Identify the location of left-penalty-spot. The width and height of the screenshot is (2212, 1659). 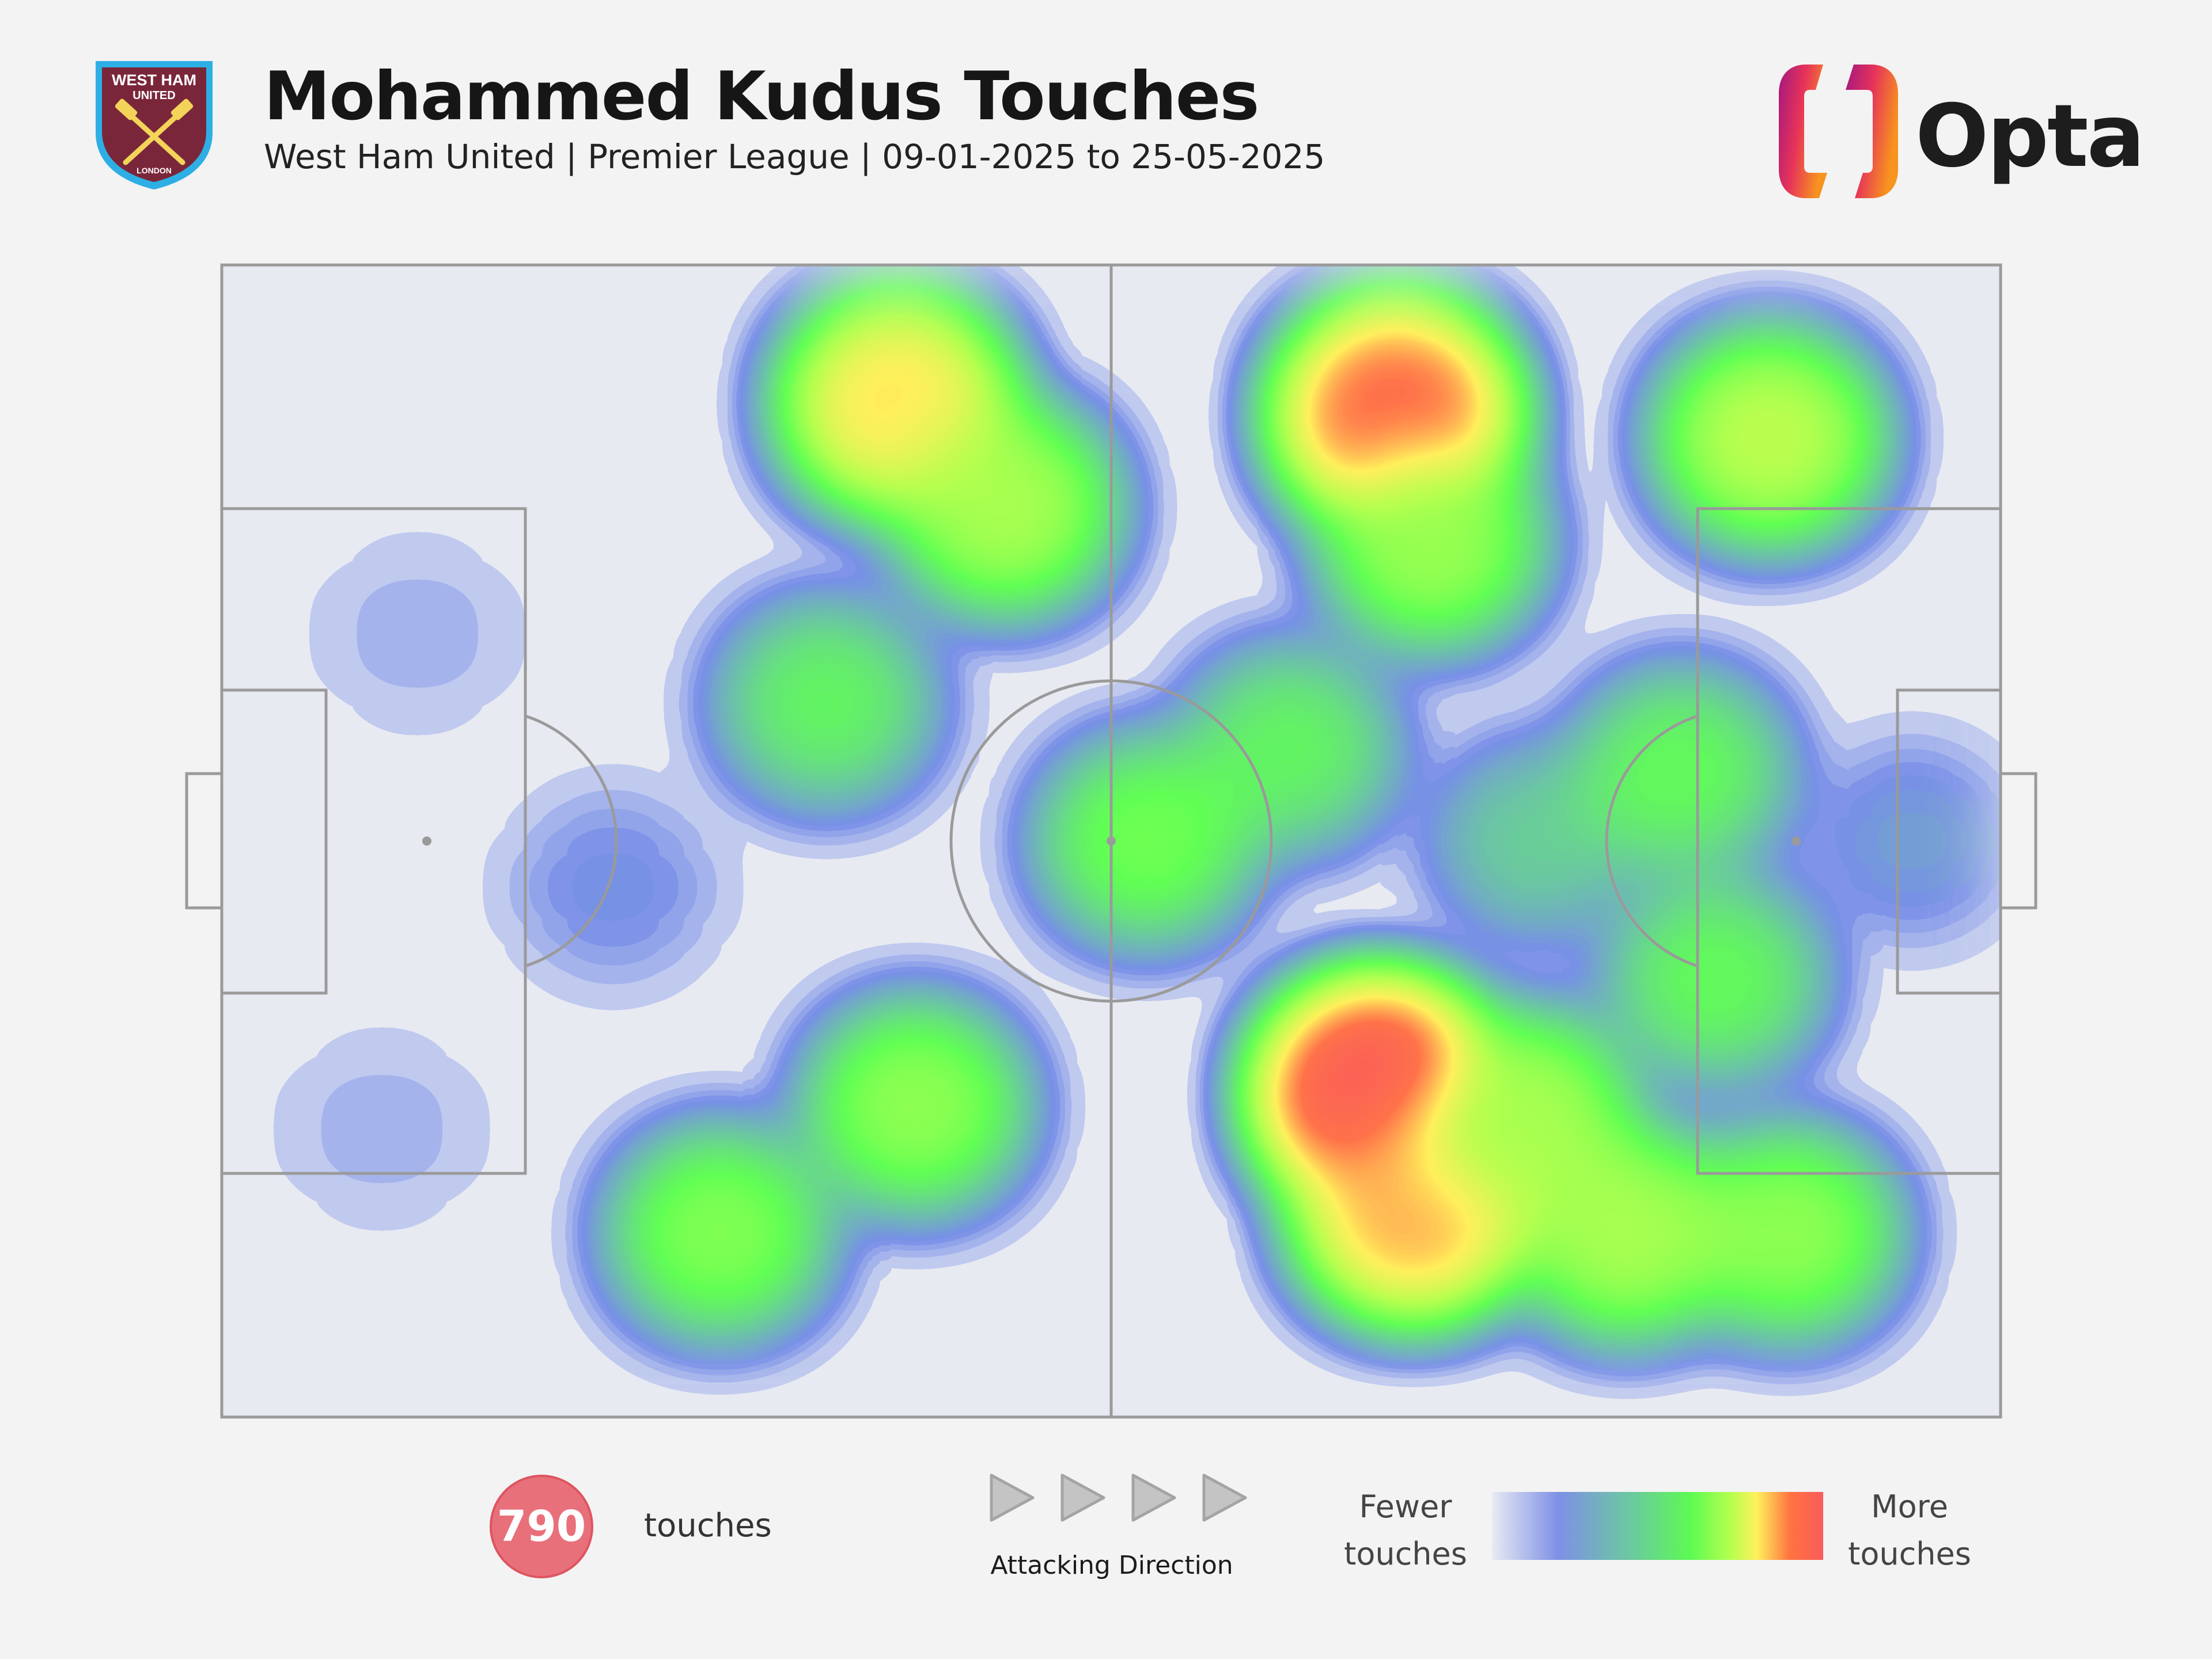
(426, 841).